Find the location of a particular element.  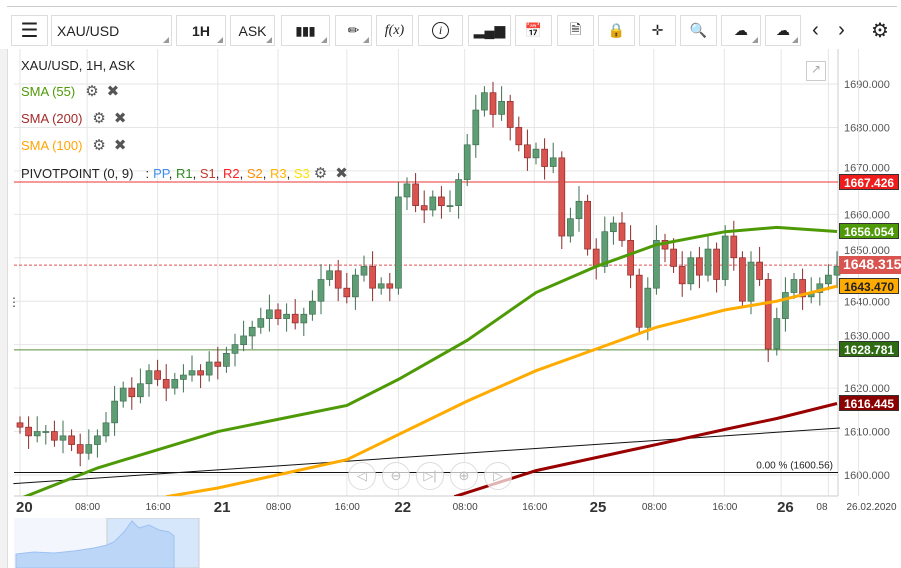

gear-icon: ⚙ is located at coordinates (880, 31).